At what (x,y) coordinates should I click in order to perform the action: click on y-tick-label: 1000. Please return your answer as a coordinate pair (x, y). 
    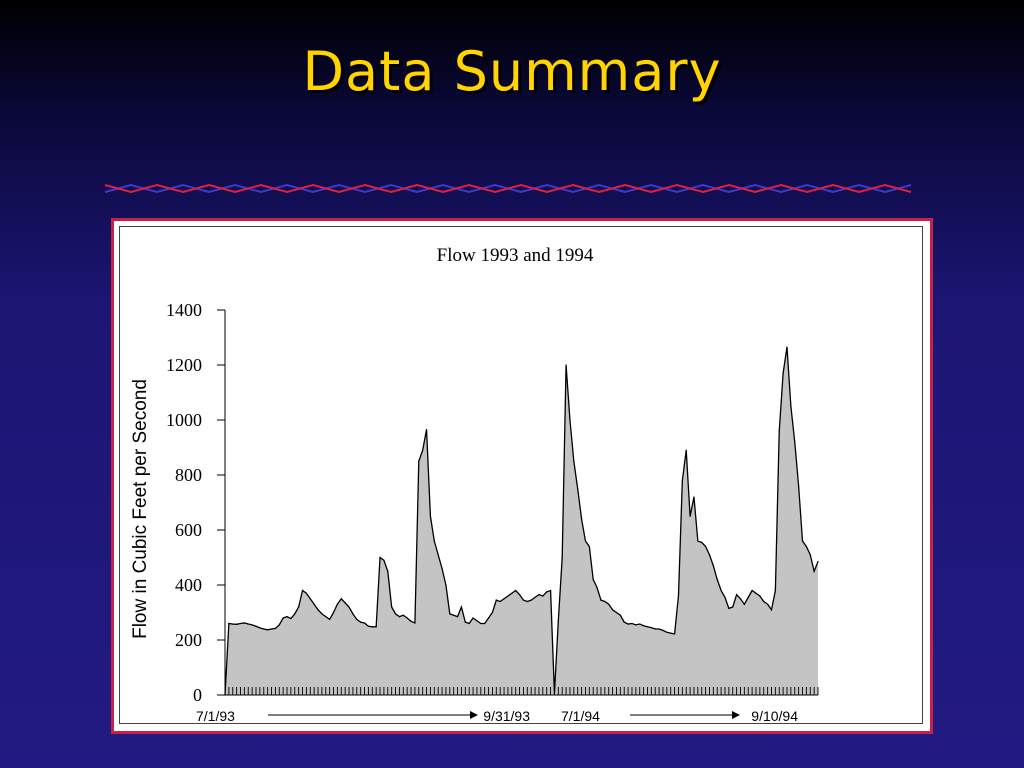
    Looking at the image, I should click on (184, 420).